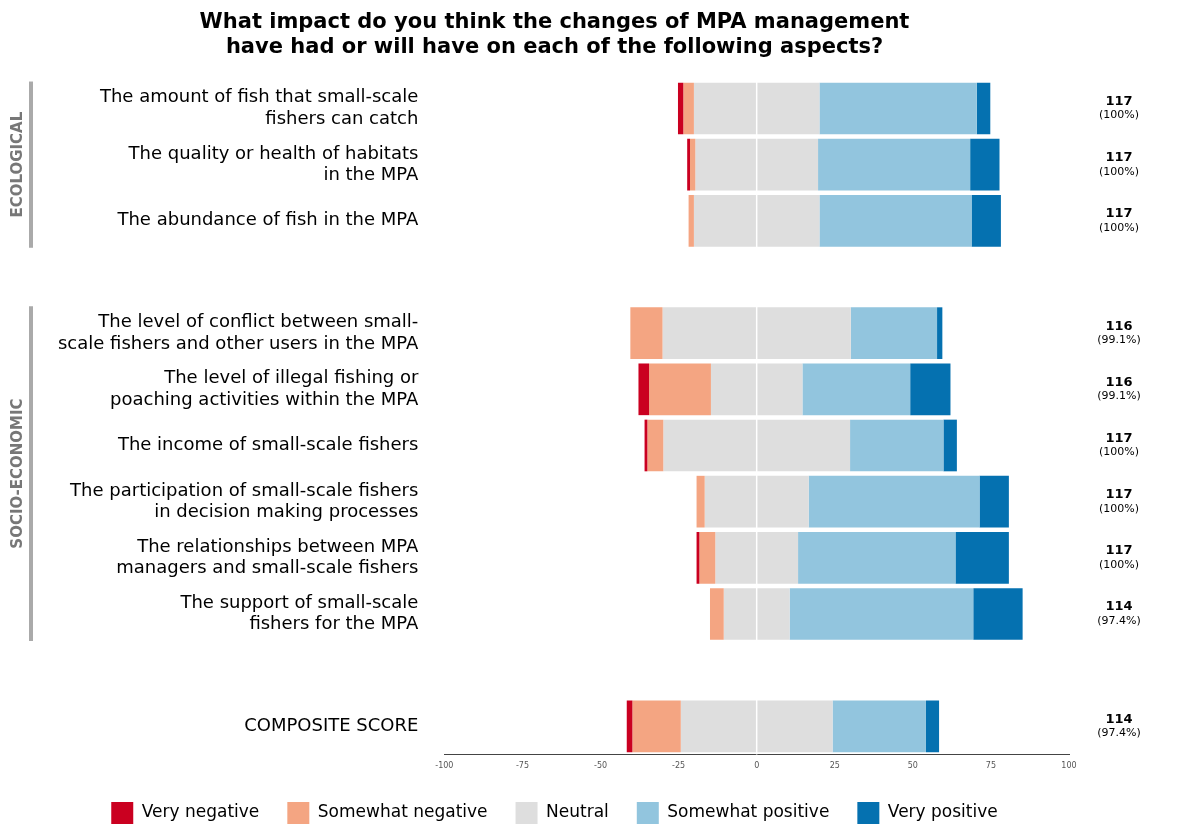  Describe the element at coordinates (991, 766) in the screenshot. I see `x-tick-label: 75` at that location.